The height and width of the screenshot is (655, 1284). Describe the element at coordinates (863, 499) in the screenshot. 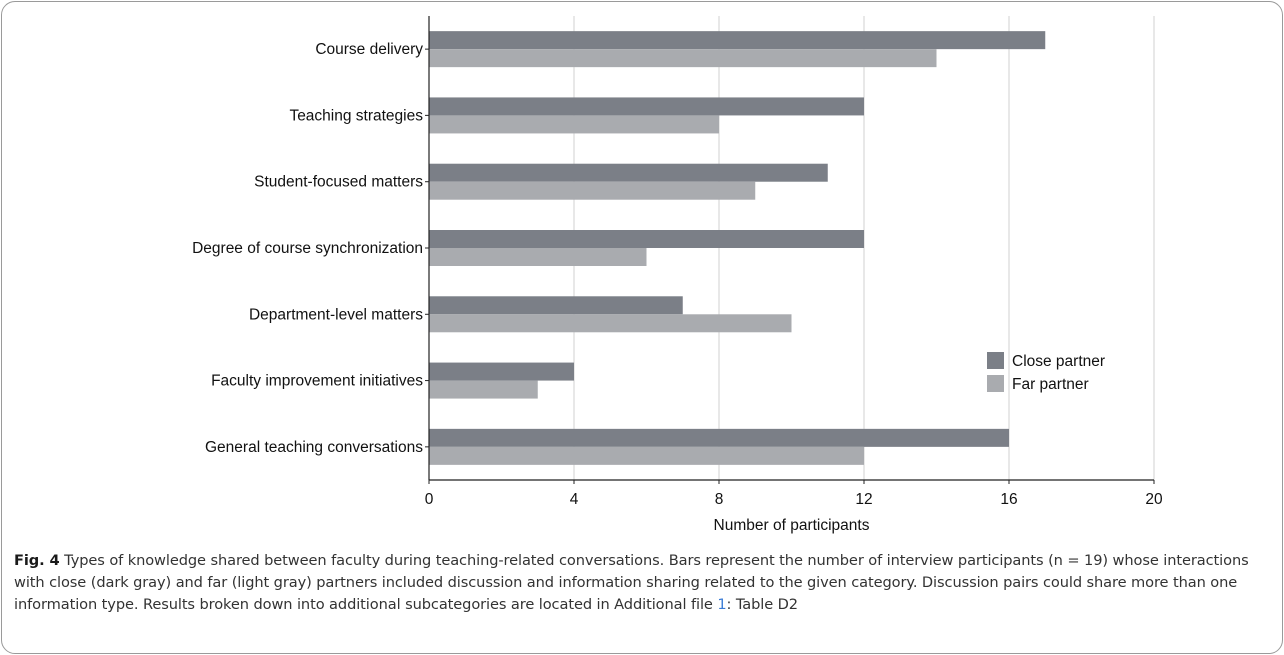

I see `x-tick-label-12: 12` at that location.